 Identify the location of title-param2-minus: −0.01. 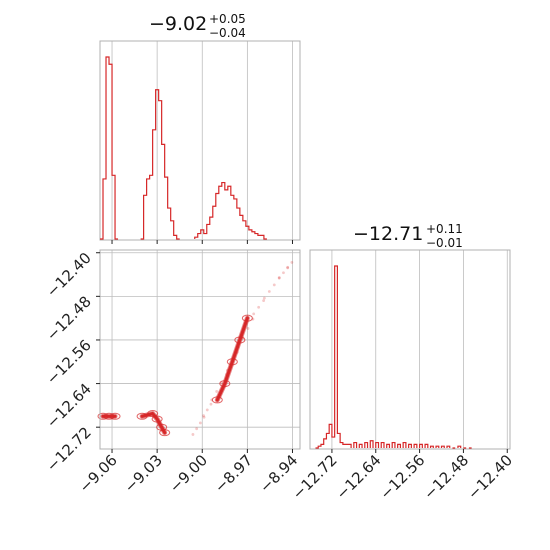
(444, 243).